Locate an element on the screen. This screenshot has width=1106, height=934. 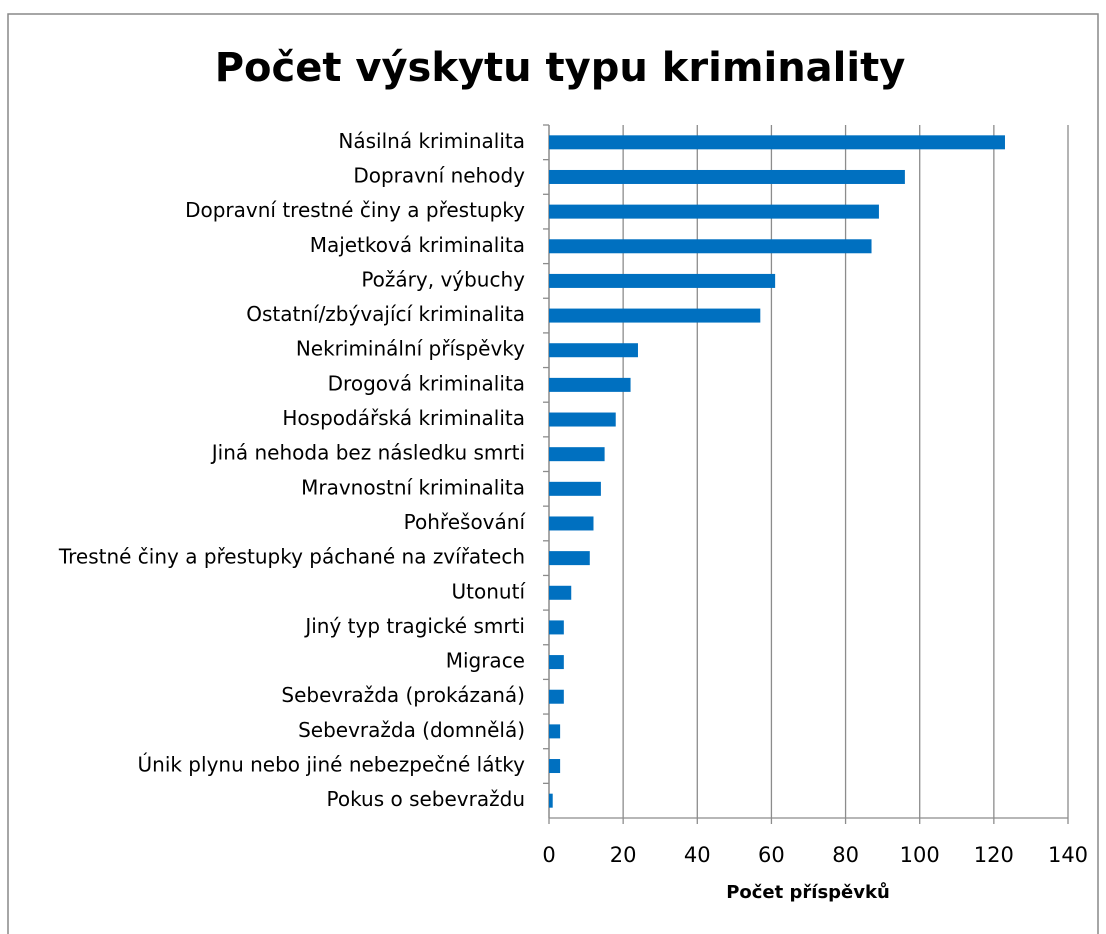
y-tick-label: Hospodářská kriminalita is located at coordinates (403, 418).